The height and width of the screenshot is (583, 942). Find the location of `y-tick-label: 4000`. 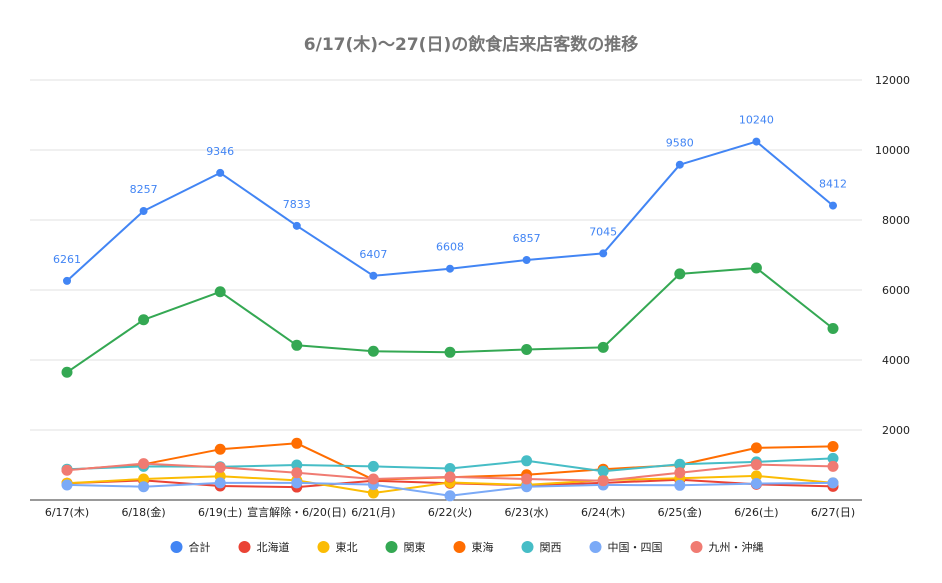

y-tick-label: 4000 is located at coordinates (896, 360).